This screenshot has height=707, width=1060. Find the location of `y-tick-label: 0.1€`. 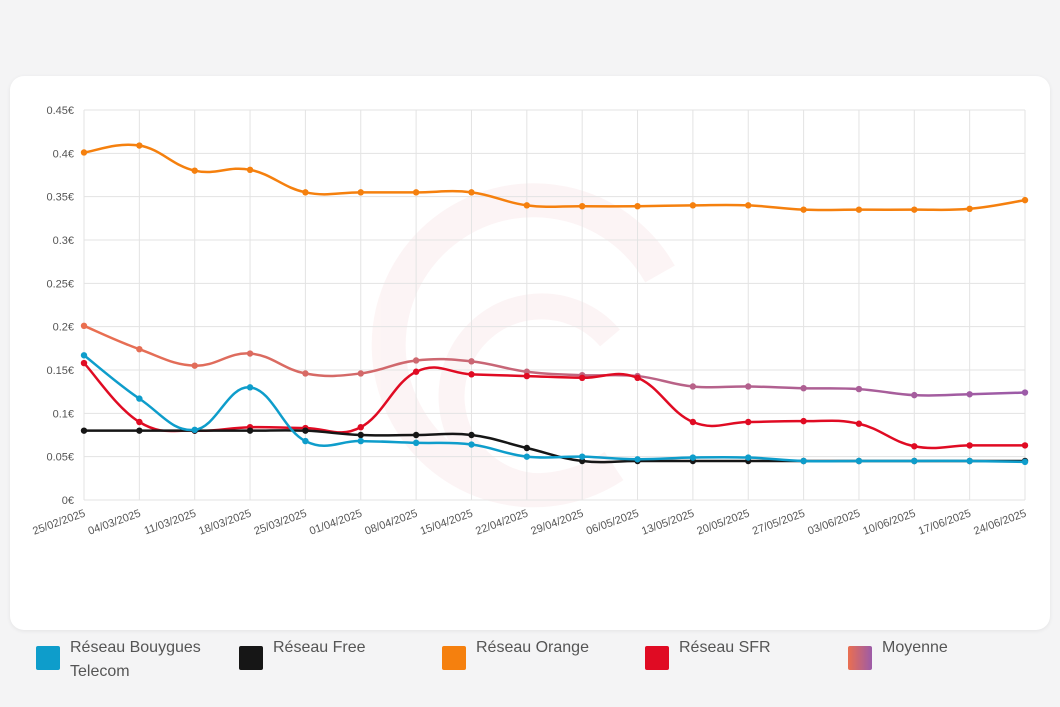

y-tick-label: 0.1€ is located at coordinates (63, 414).